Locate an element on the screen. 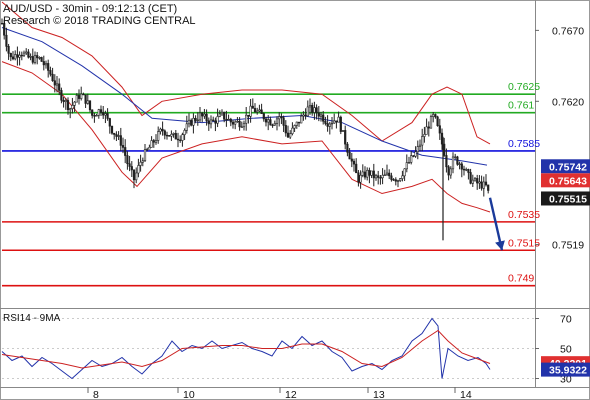 Image resolution: width=590 pixels, height=400 pixels. rsi-panel is located at coordinates (268, 348).